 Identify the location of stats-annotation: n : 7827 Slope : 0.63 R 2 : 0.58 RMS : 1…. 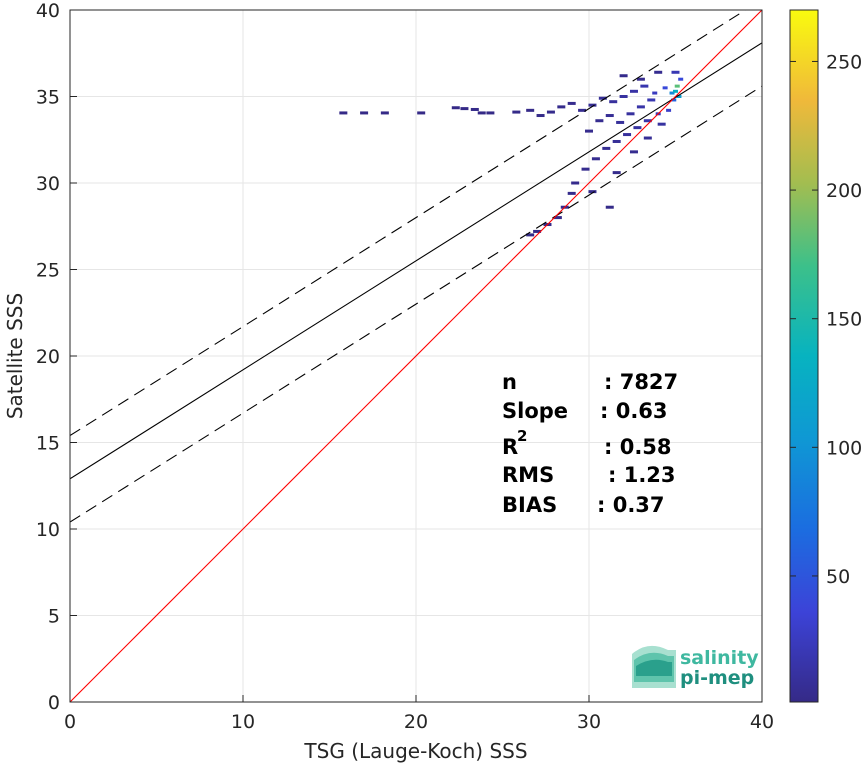
(590, 443).